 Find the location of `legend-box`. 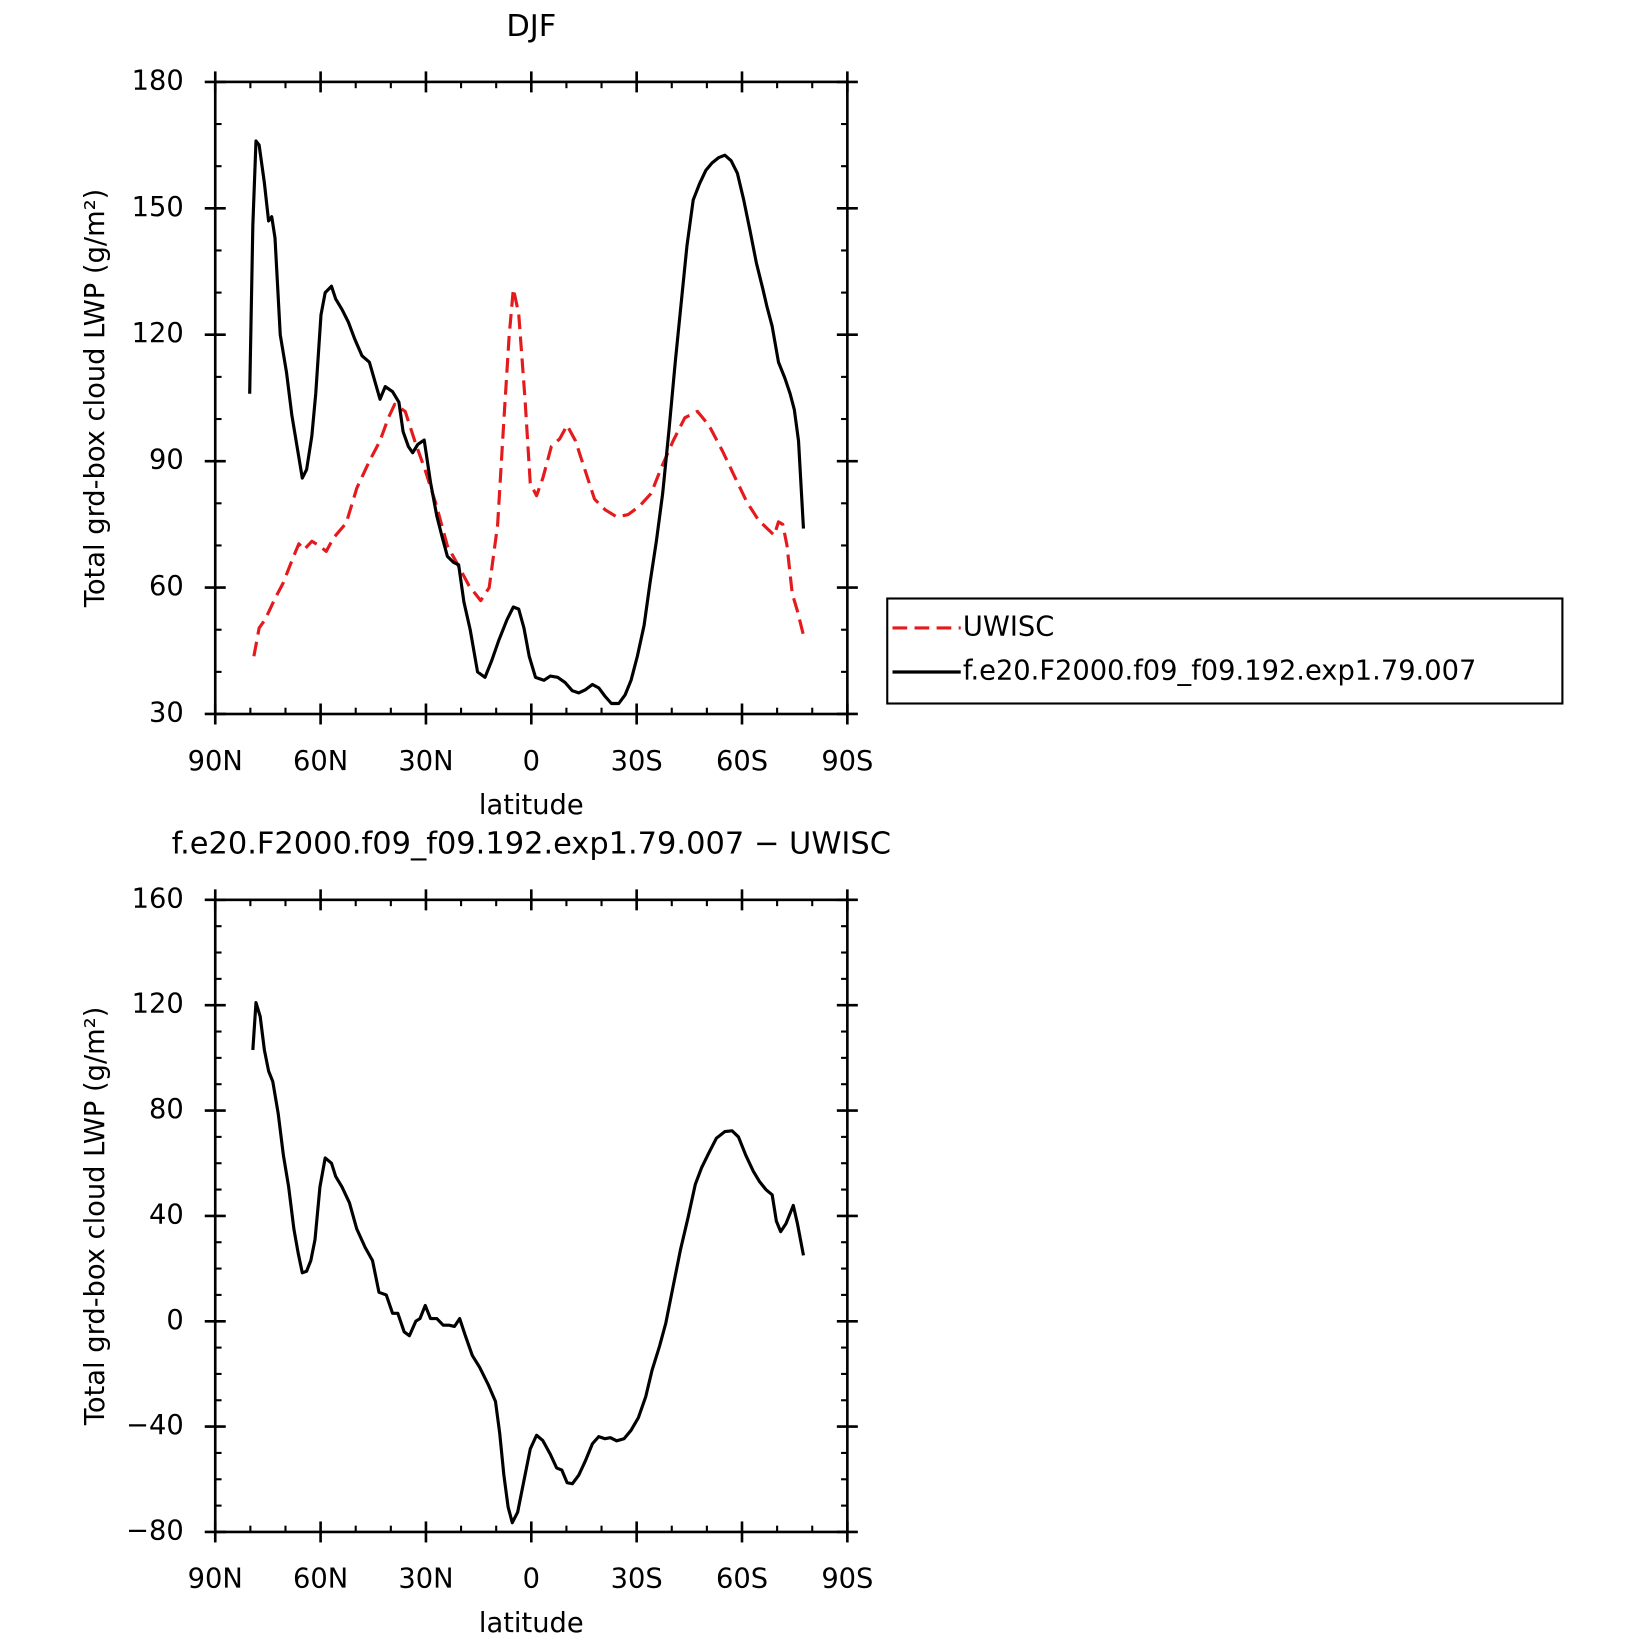

legend-box is located at coordinates (1225, 651).